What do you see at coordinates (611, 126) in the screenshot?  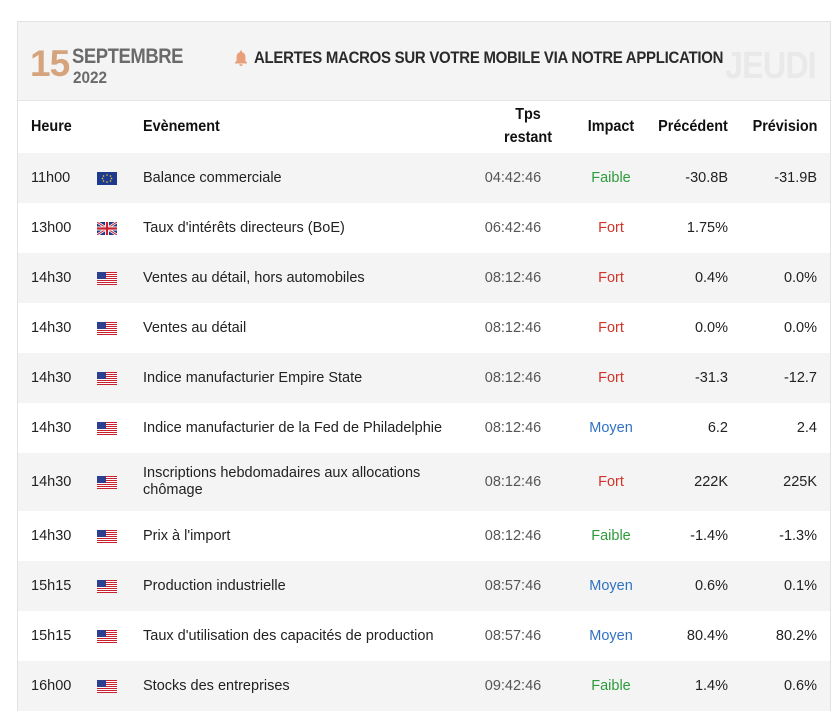 I see `col-impact: Impact` at bounding box center [611, 126].